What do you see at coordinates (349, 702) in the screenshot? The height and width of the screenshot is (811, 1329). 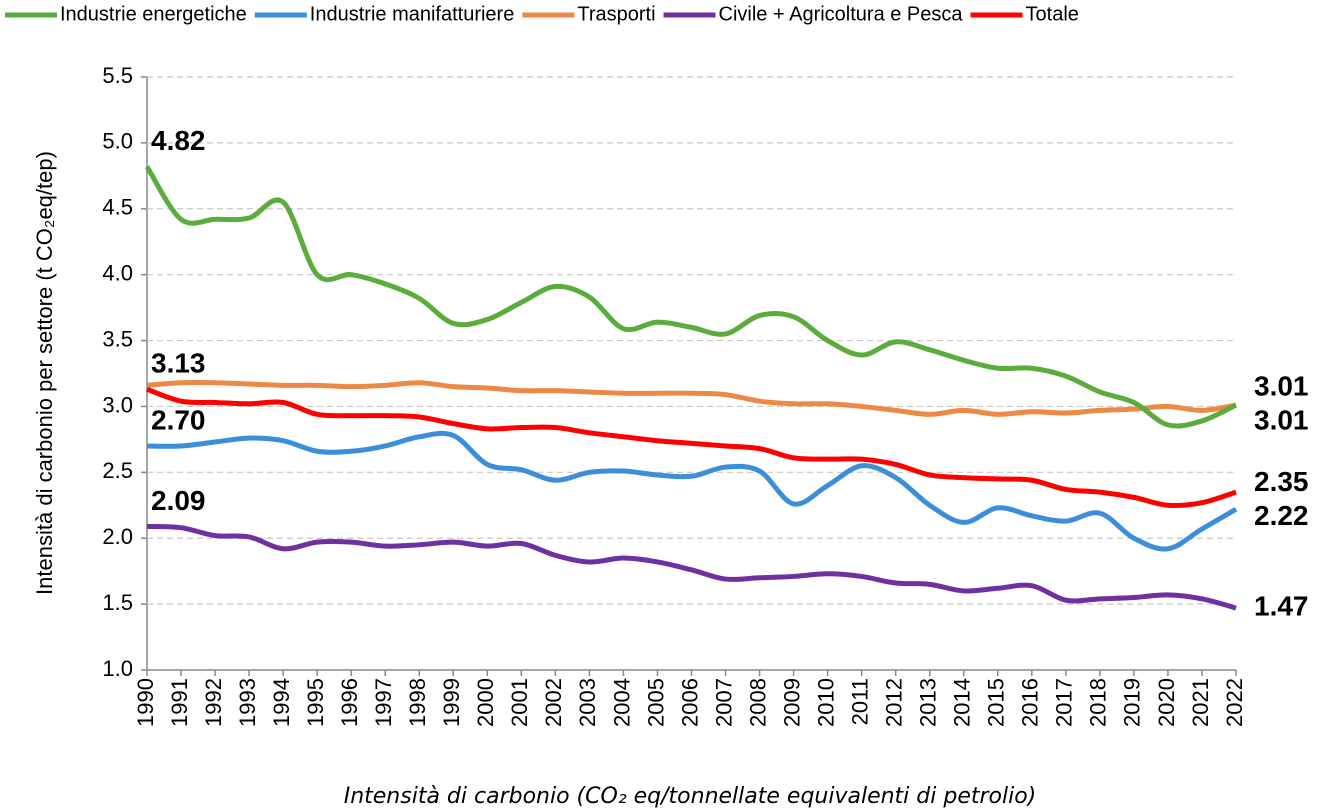 I see `x-tick-label: 1996` at bounding box center [349, 702].